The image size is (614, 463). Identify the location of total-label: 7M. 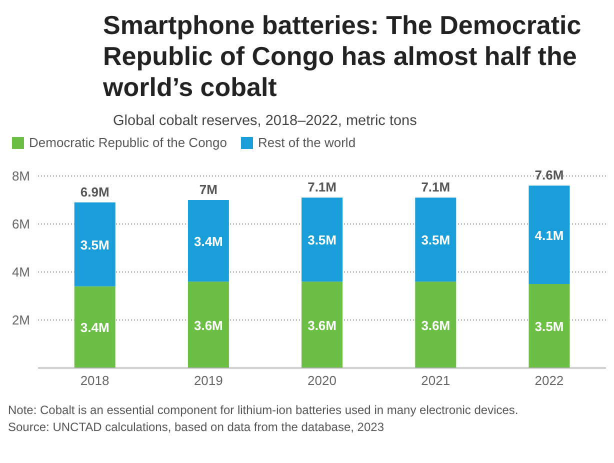
(208, 189).